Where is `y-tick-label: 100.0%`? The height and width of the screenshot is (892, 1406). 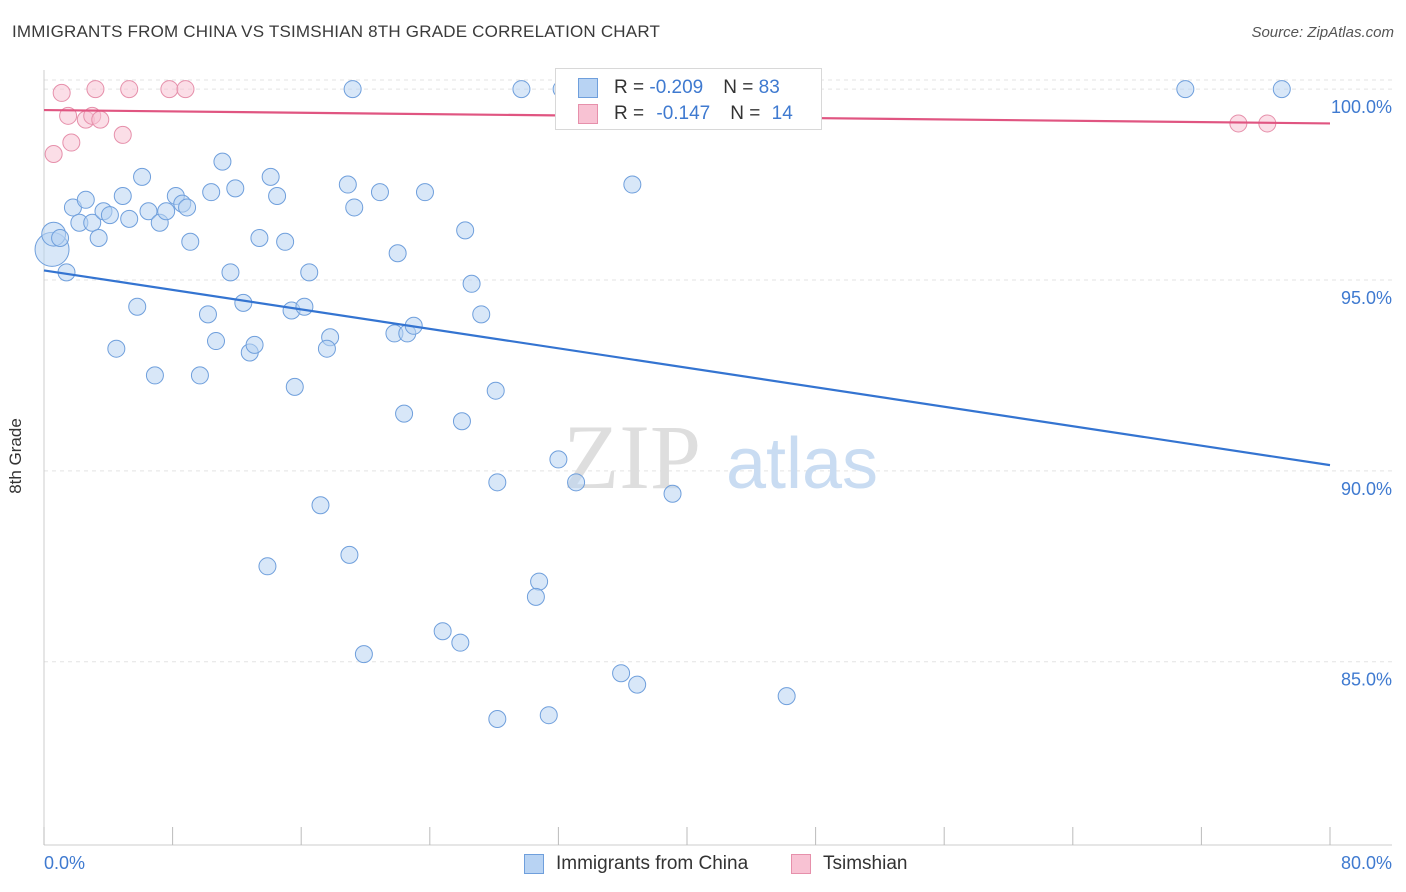
y-tick-label: 100.0% is located at coordinates (1361, 107).